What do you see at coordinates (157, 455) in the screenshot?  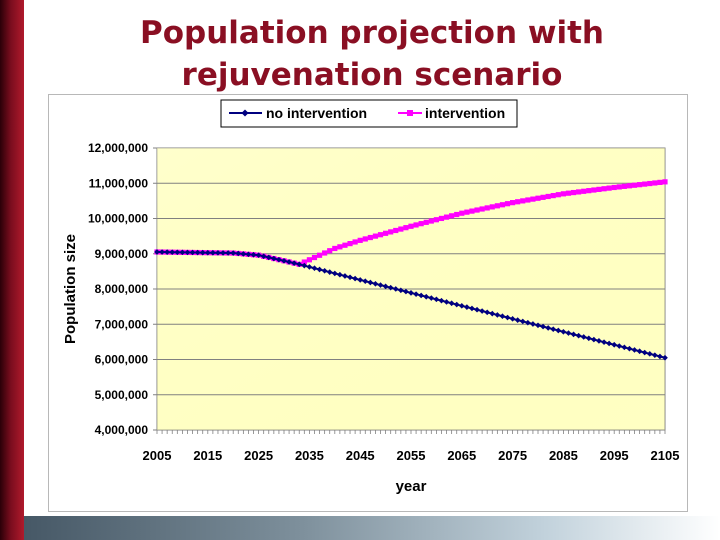 I see `x-tick-label: 2005` at bounding box center [157, 455].